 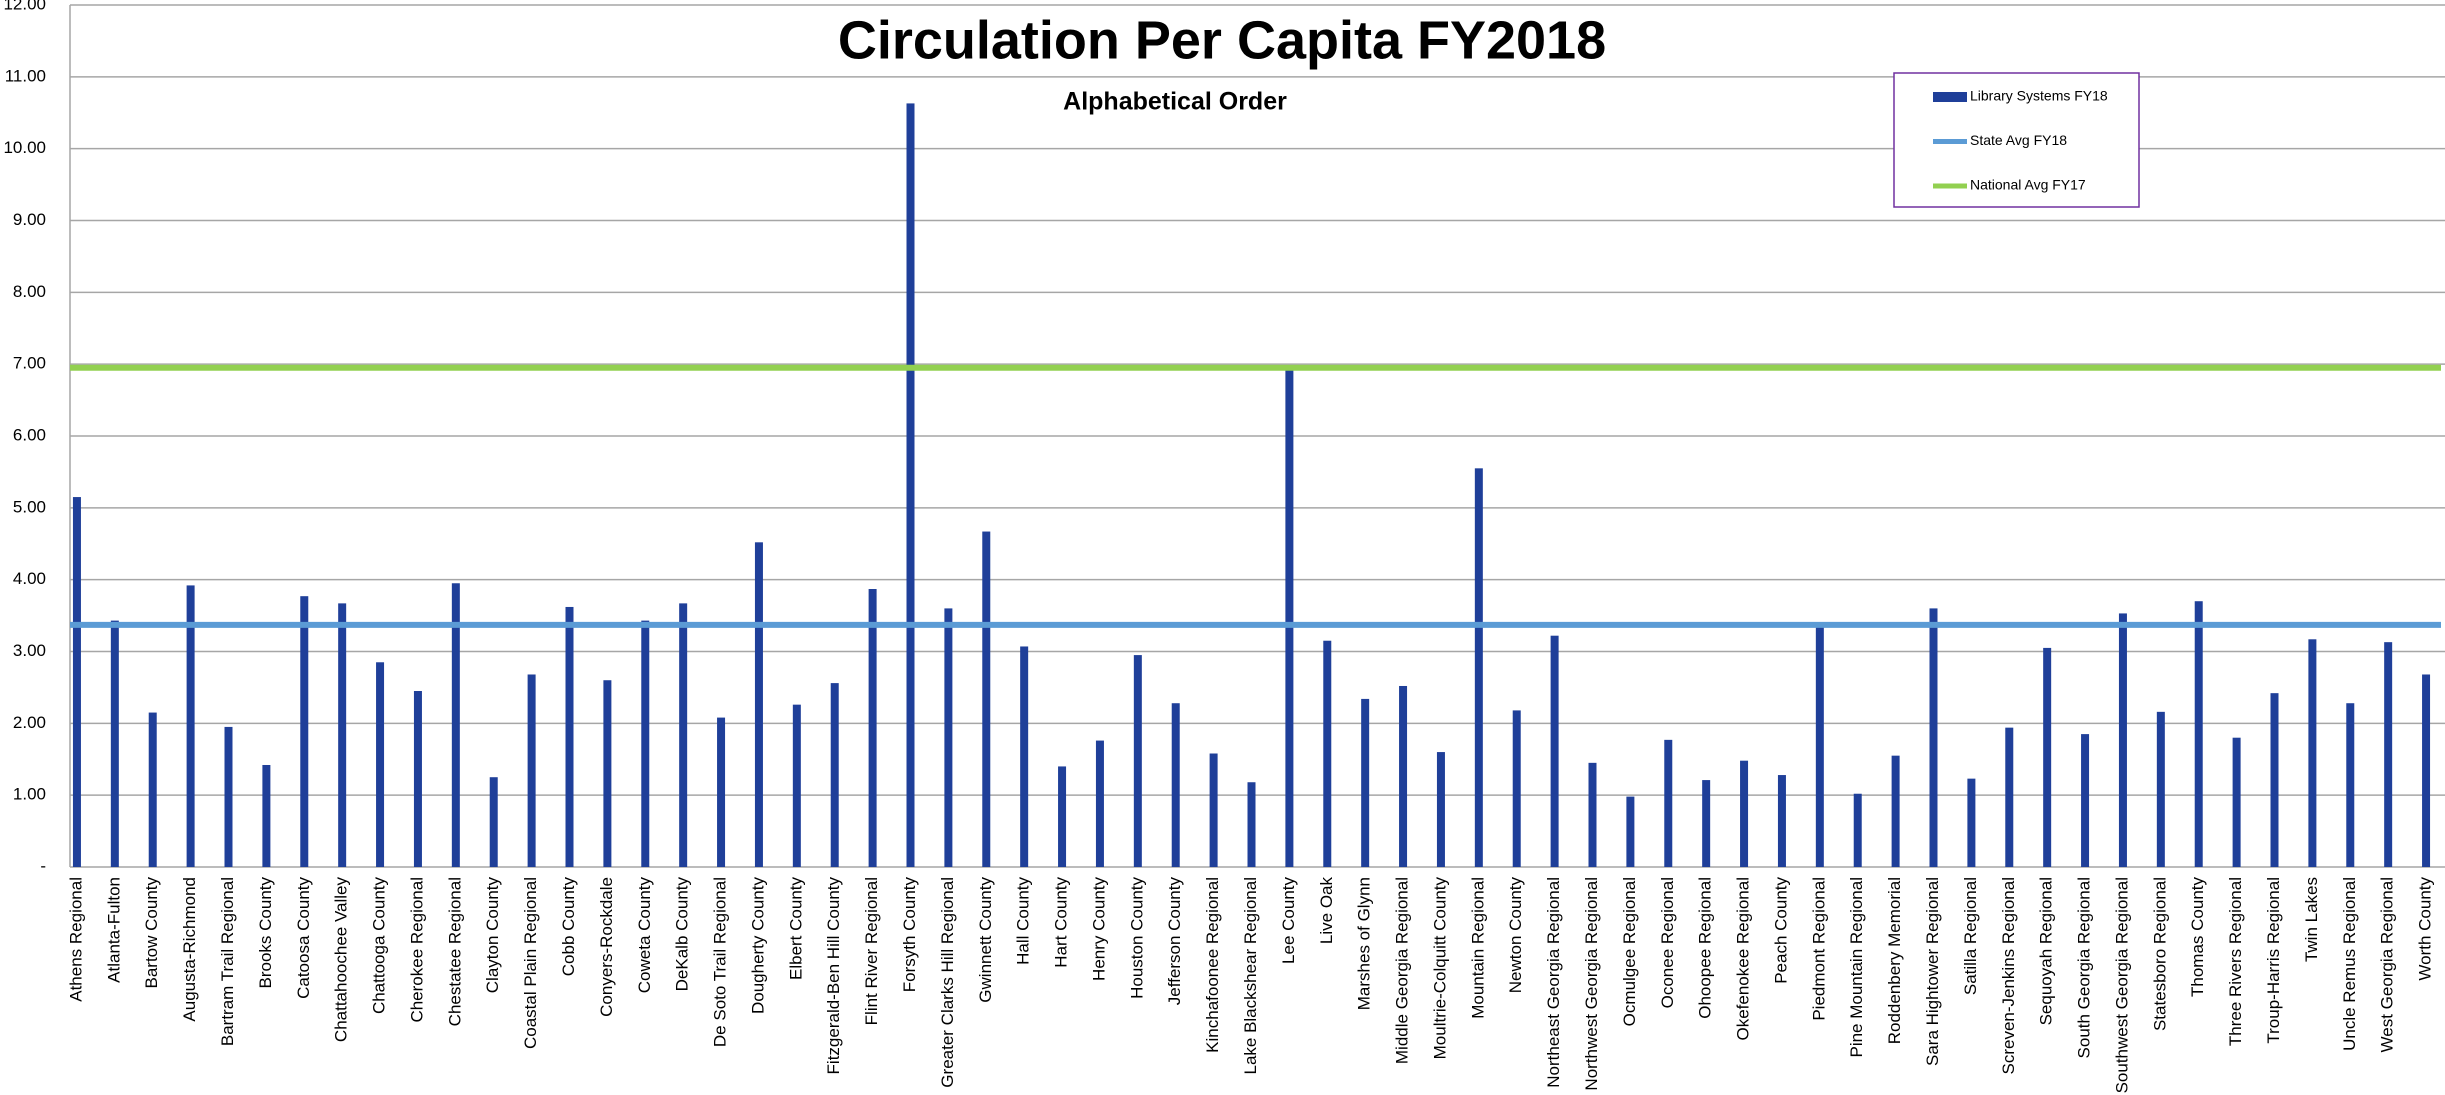 What do you see at coordinates (1174, 941) in the screenshot?
I see `x-tick-label: Jefferson County` at bounding box center [1174, 941].